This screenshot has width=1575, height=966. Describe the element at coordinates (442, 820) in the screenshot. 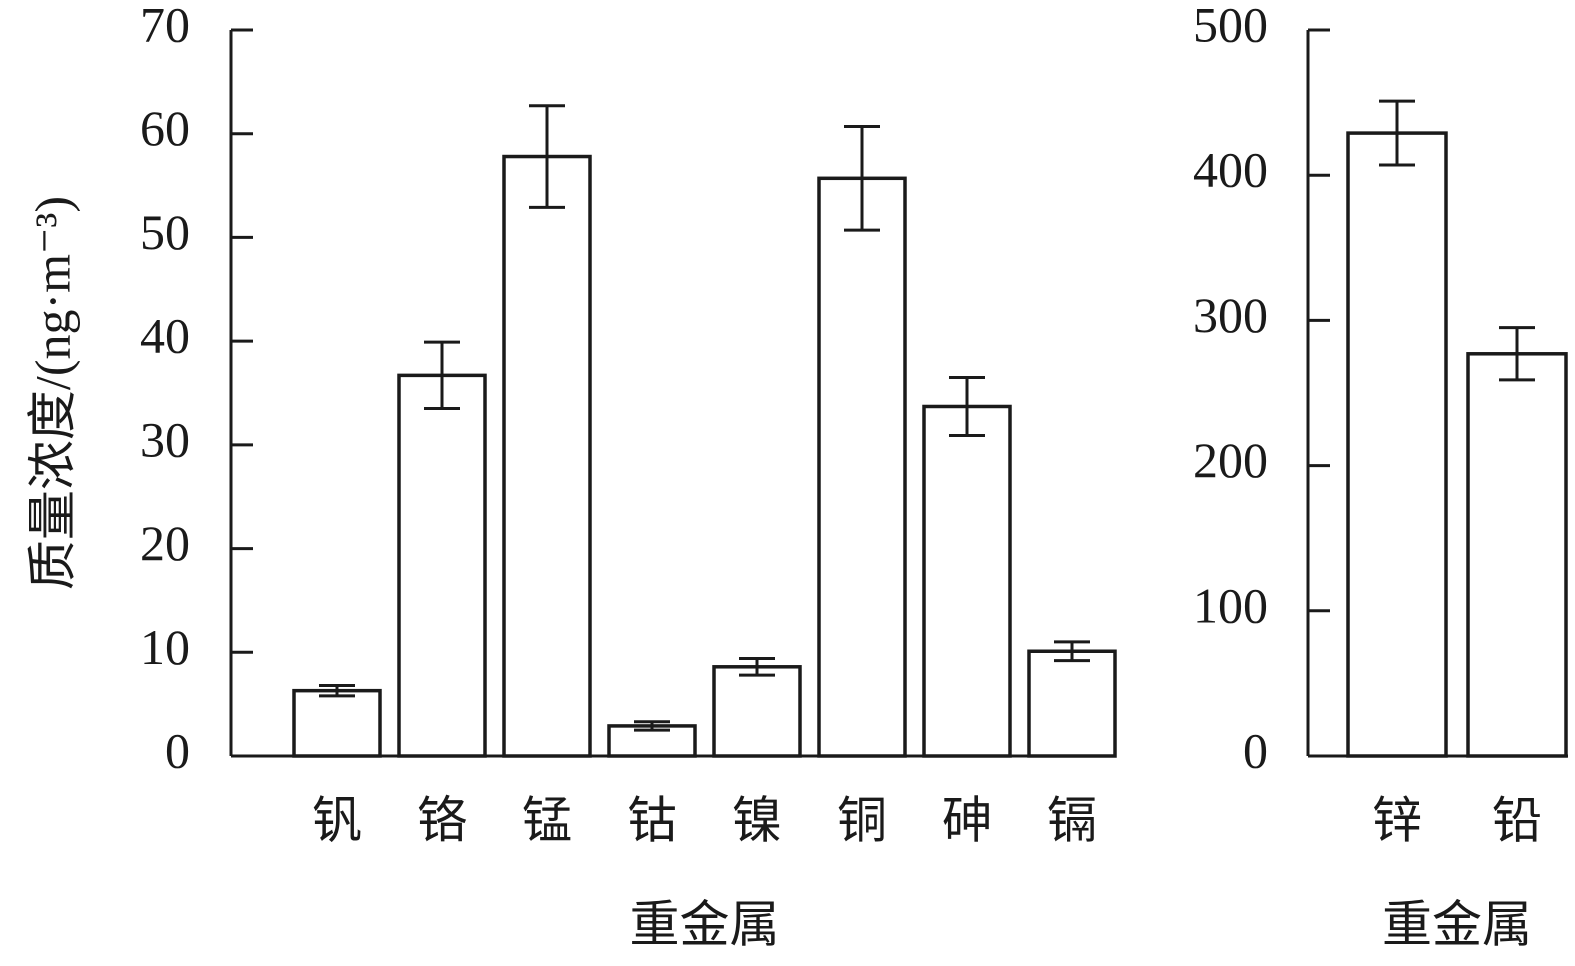

I see `x-tick-label: 铬` at that location.